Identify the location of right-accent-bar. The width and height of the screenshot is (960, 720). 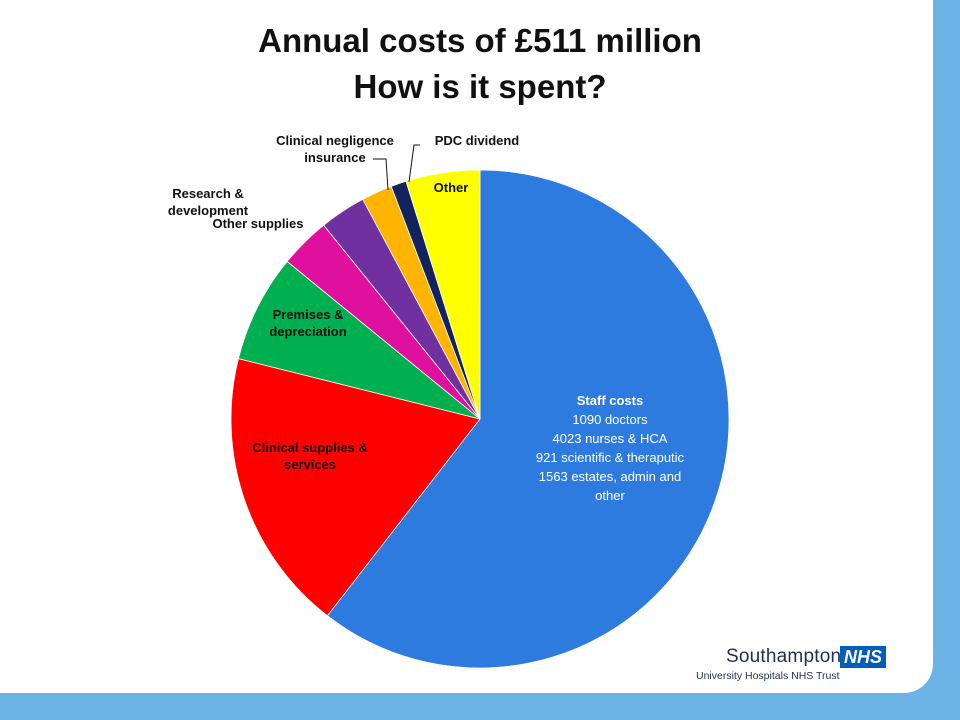
(946, 360).